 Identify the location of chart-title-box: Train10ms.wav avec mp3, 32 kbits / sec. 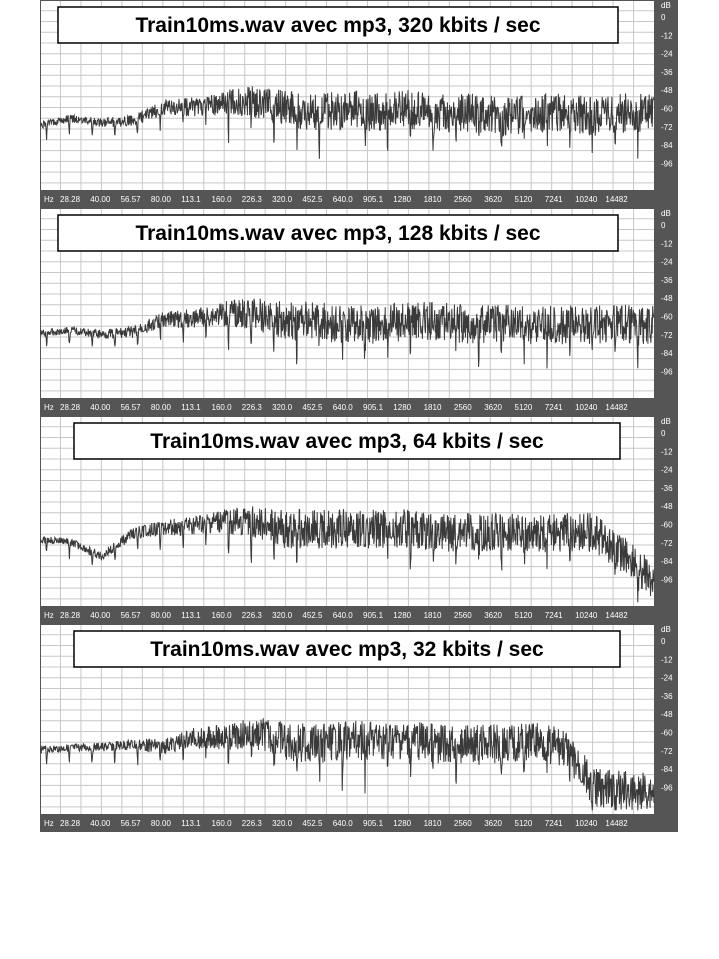
(347, 649).